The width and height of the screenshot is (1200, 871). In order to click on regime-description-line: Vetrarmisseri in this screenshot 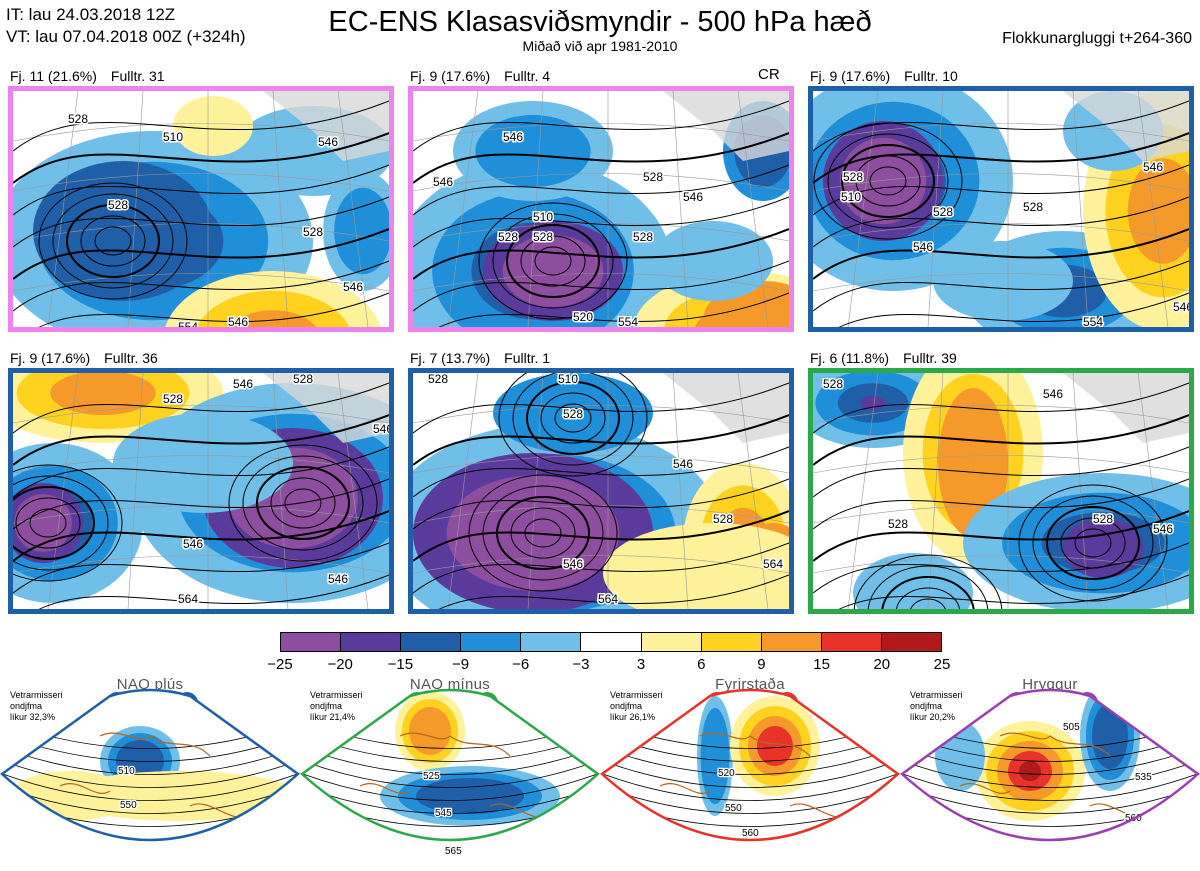, I will do `click(336, 695)`.